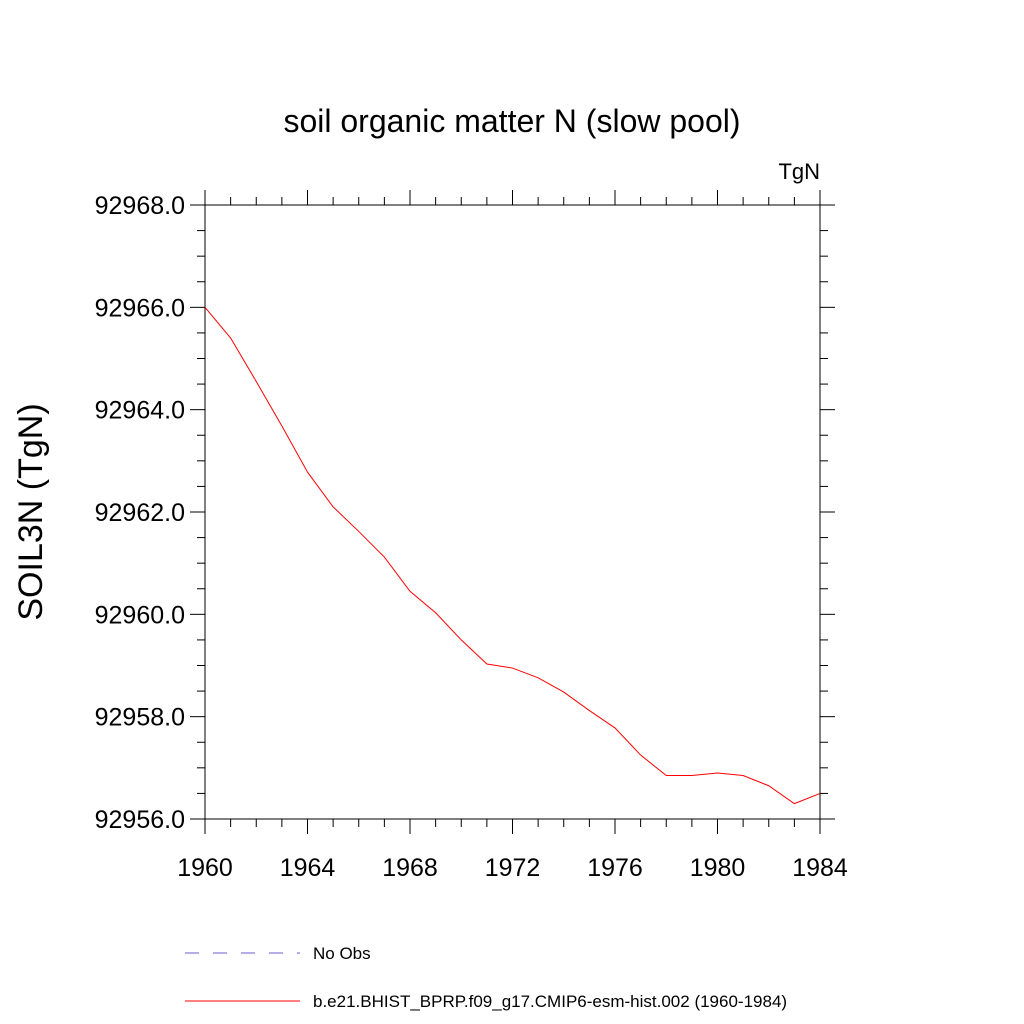  What do you see at coordinates (342, 953) in the screenshot?
I see `legend-label: No Obs` at bounding box center [342, 953].